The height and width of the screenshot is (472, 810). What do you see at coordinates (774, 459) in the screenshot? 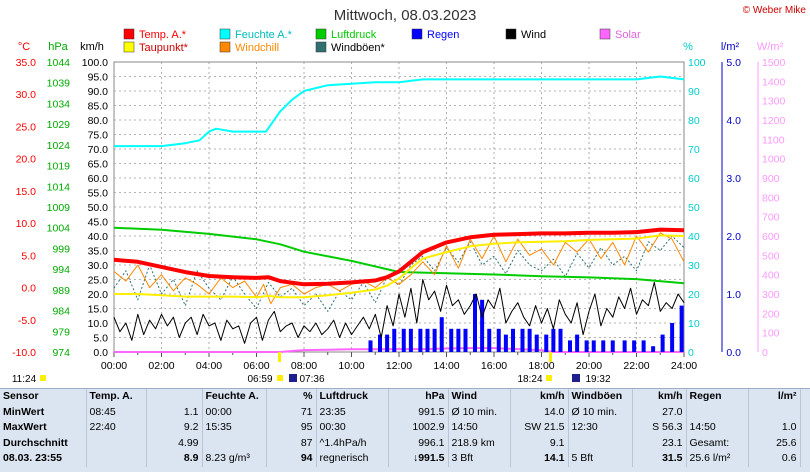
I see `stats-cell: 0.6` at bounding box center [774, 459].